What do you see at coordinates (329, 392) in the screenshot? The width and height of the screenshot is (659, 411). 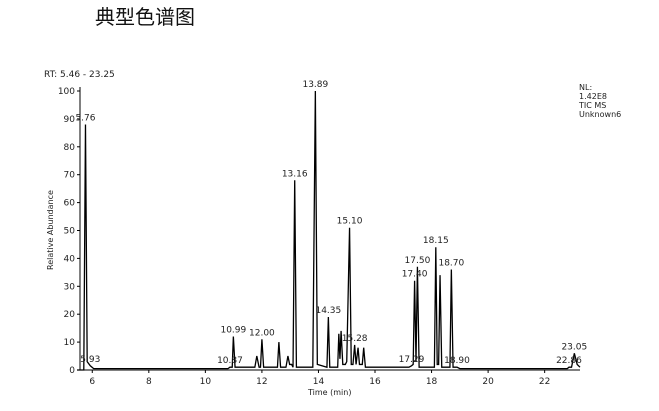 I see `x-axis-label: Time (min)` at bounding box center [329, 392].